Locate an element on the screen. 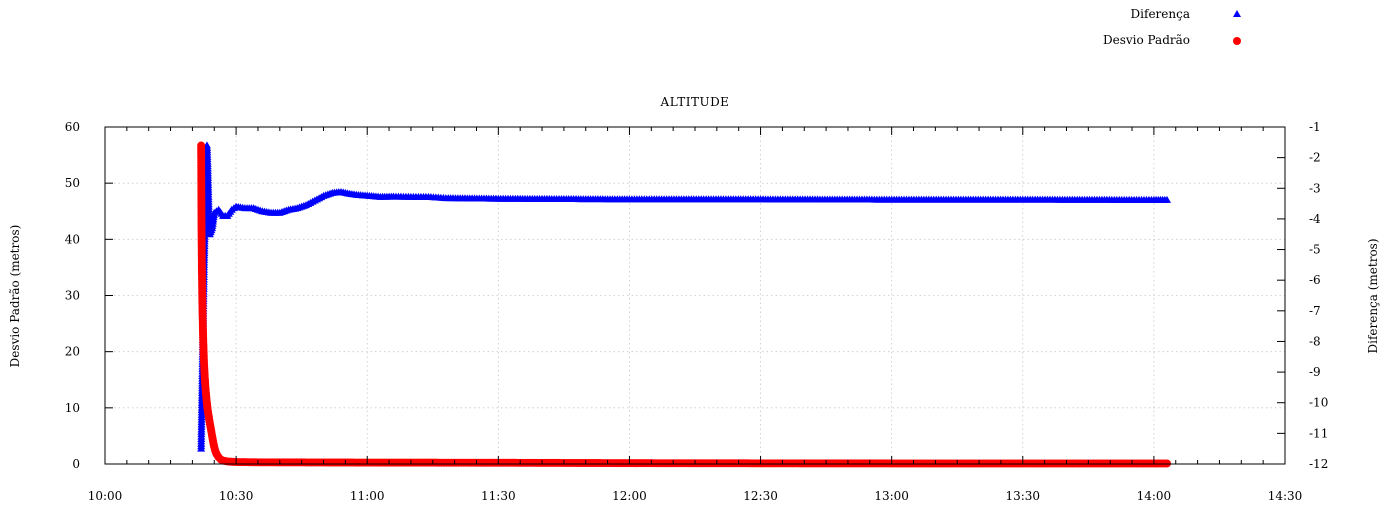 This screenshot has width=1397, height=511. legend-label-diferenca: Diferença is located at coordinates (1160, 14).